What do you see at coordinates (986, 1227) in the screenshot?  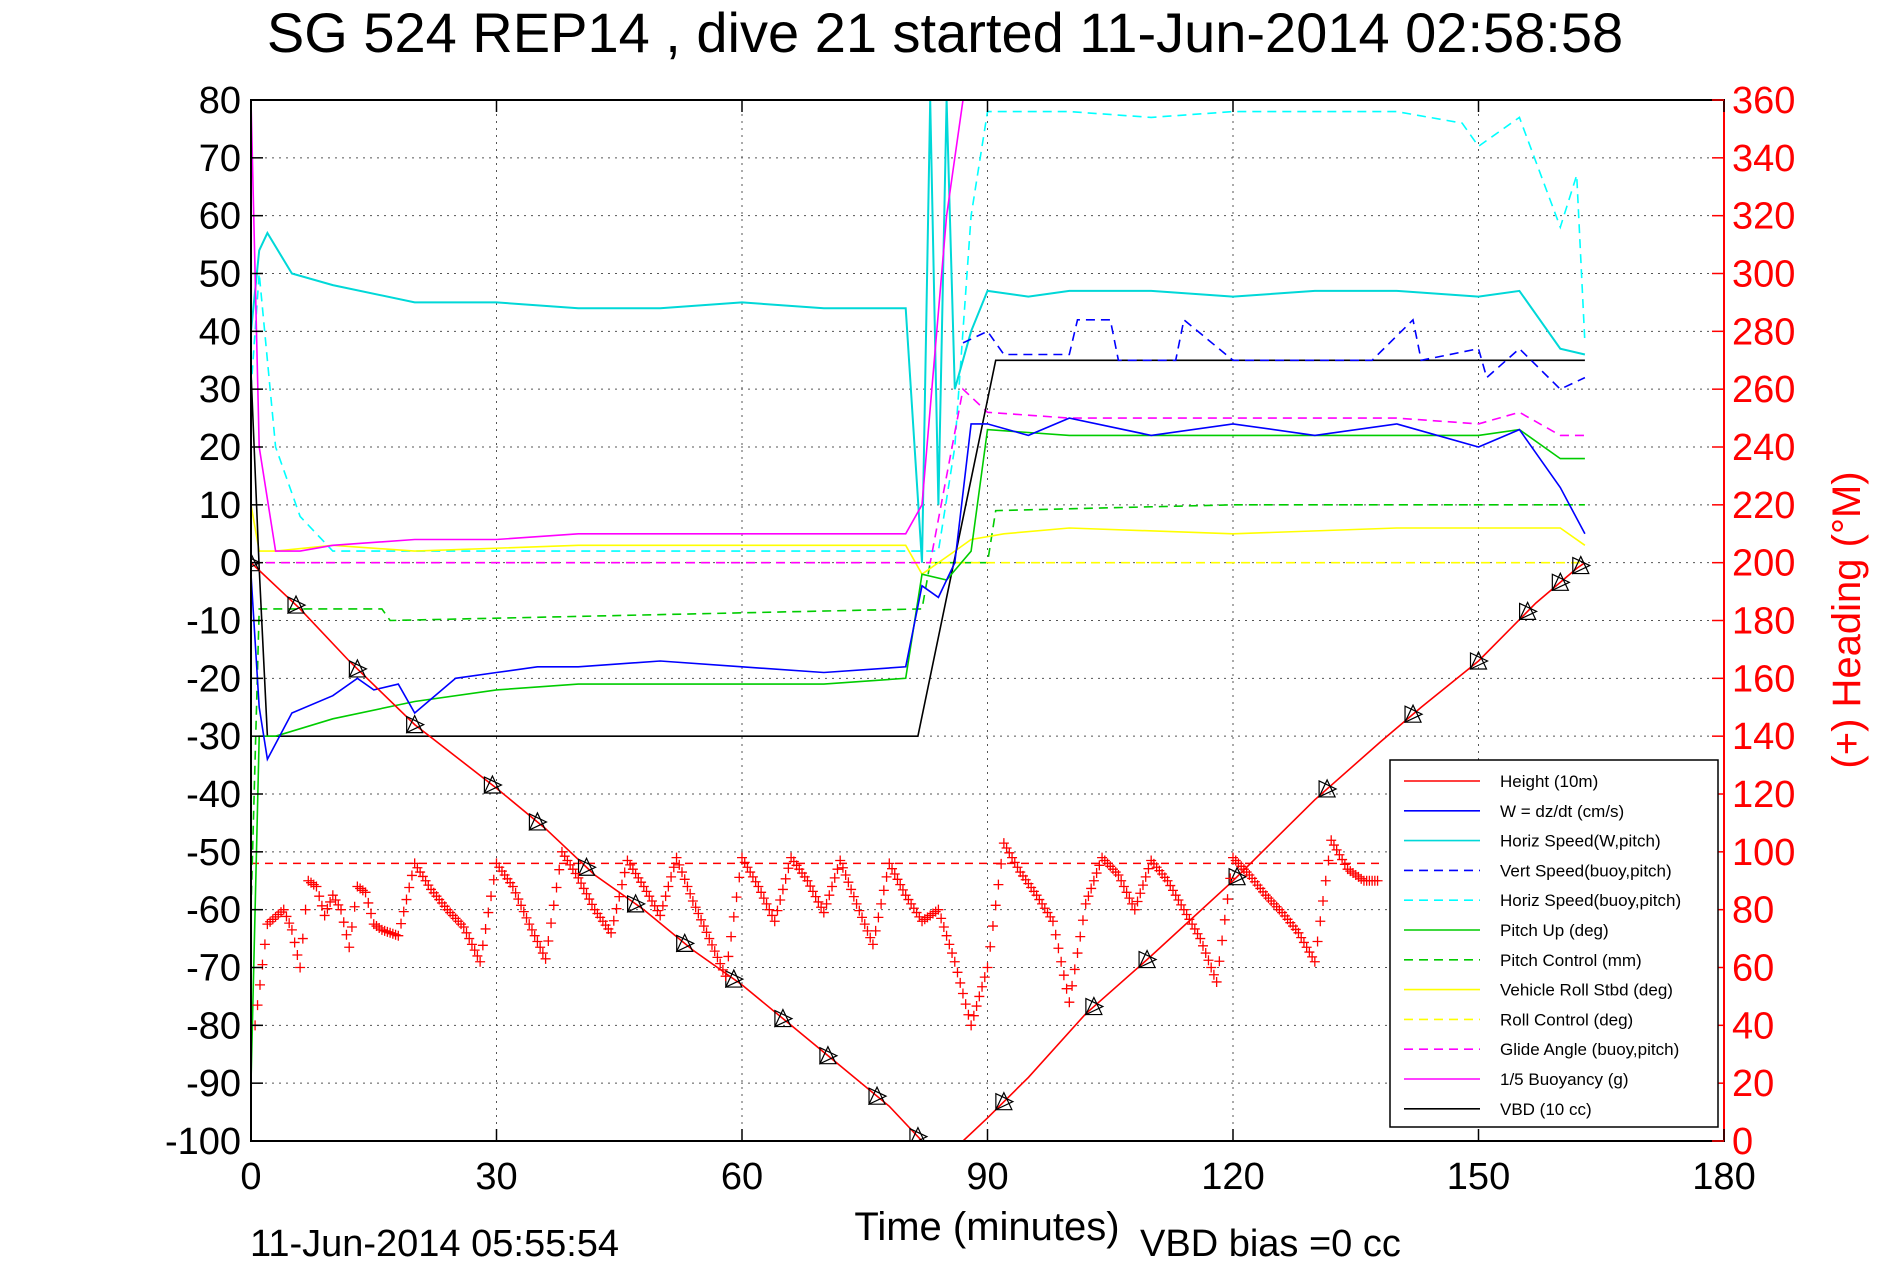 I see `x-axis-title: Time (minutes)` at bounding box center [986, 1227].